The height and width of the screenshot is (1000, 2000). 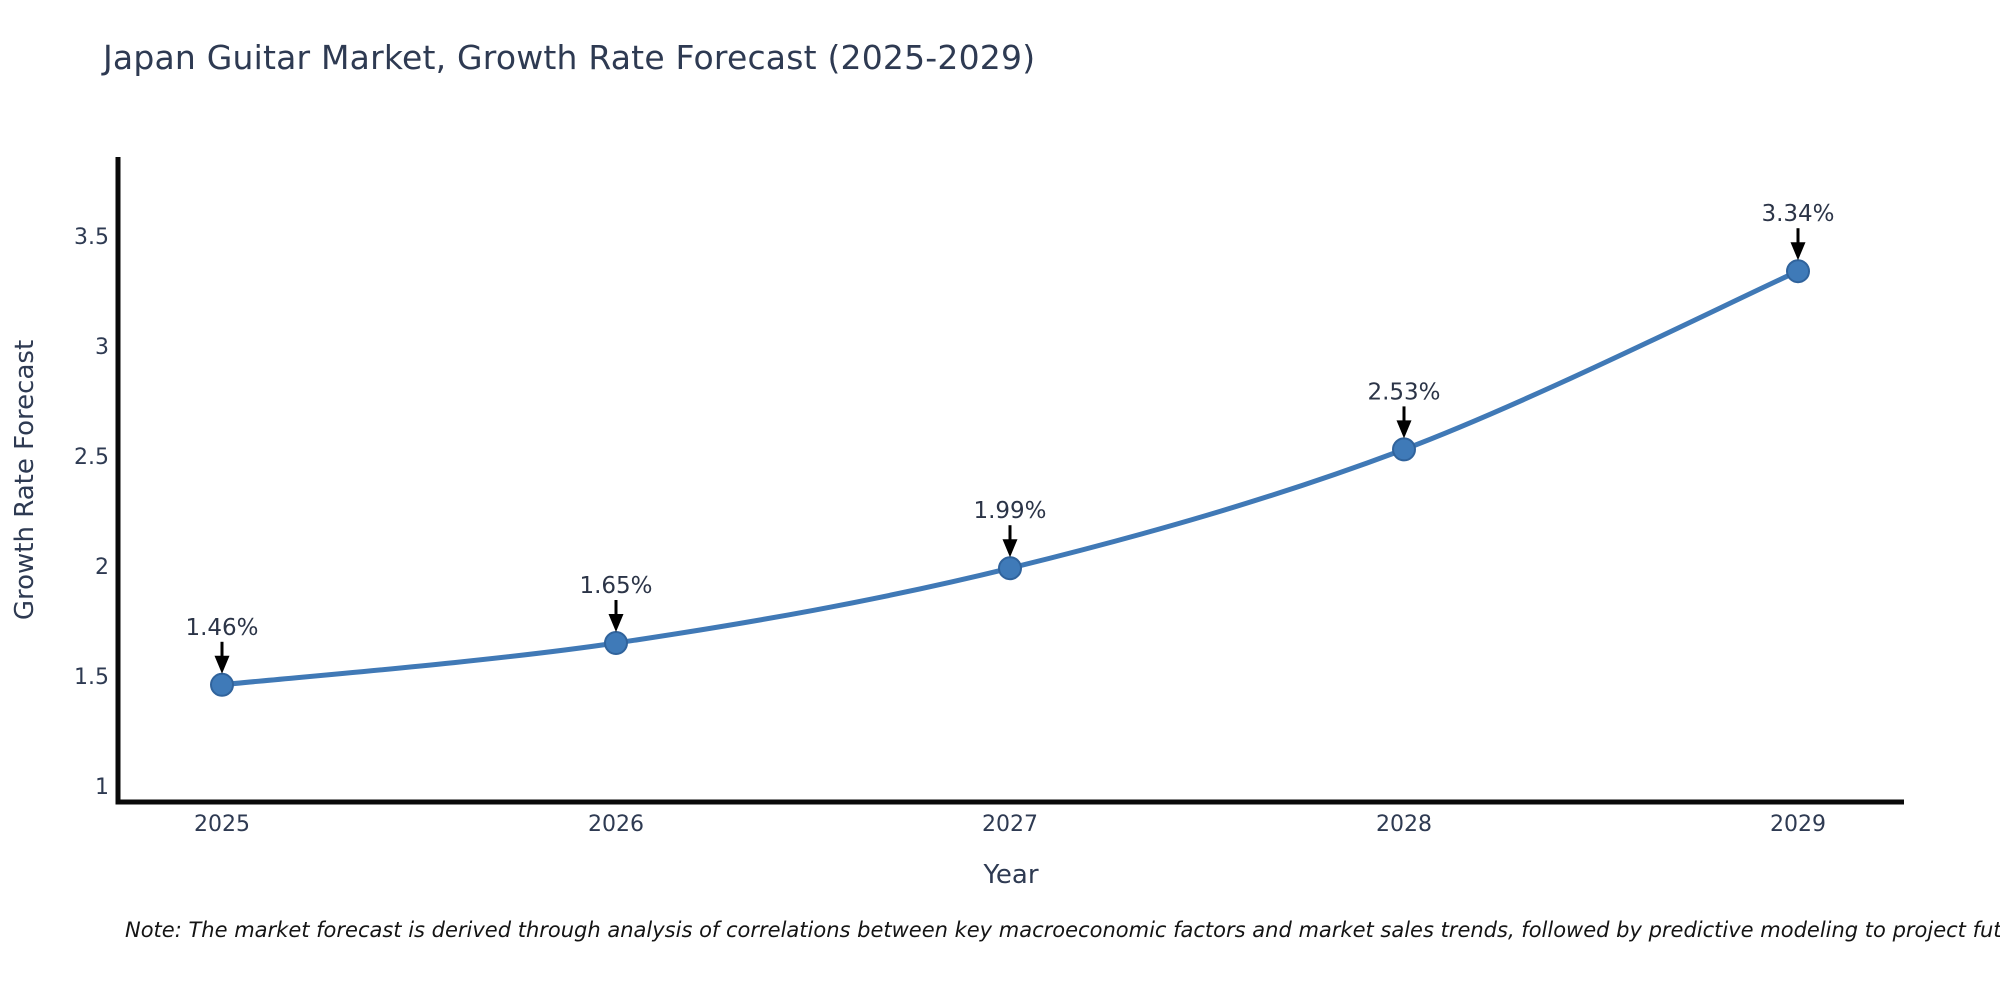 What do you see at coordinates (1403, 392) in the screenshot?
I see `data-point-annotation: 2.53%` at bounding box center [1403, 392].